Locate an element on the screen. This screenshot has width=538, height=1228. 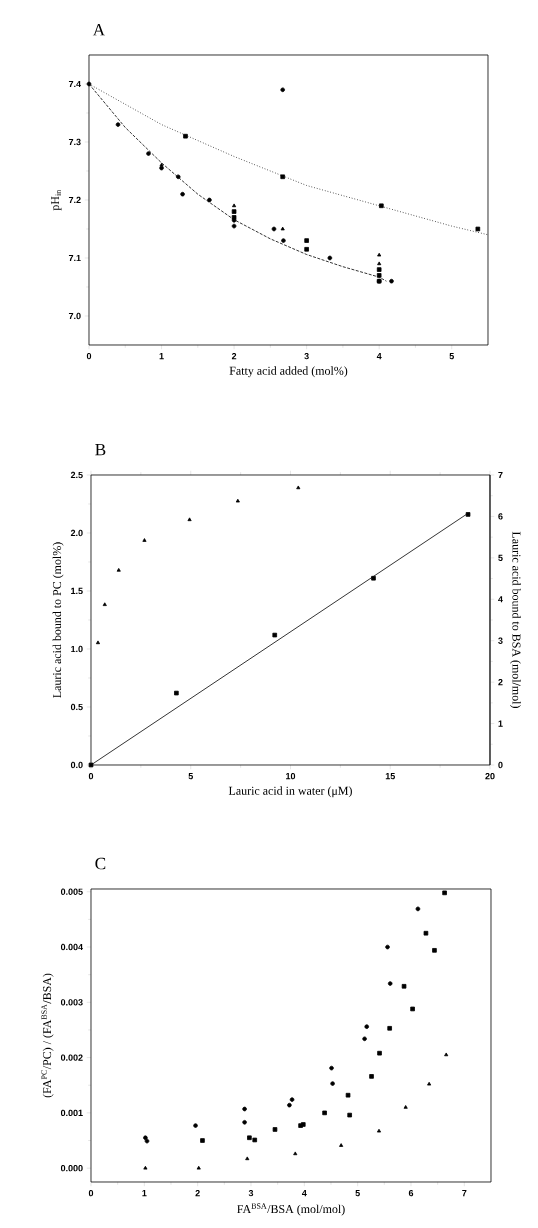
x-axis-title: FA$^{BSA}$/BSA (mol/mol) is located at coordinates (291, 1209).